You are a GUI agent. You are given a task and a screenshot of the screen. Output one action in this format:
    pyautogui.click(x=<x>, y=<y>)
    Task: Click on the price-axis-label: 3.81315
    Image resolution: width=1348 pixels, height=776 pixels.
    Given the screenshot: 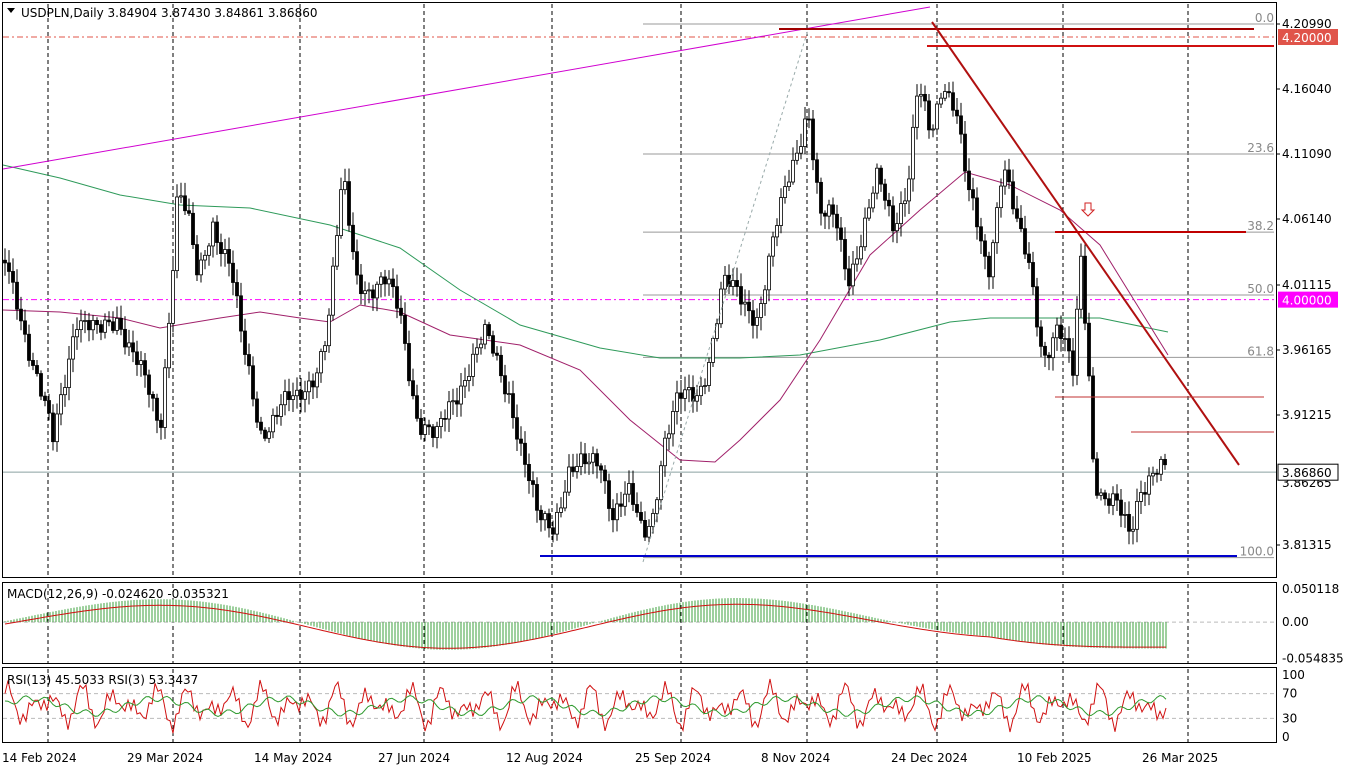 What is the action you would take?
    pyautogui.click(x=1307, y=545)
    